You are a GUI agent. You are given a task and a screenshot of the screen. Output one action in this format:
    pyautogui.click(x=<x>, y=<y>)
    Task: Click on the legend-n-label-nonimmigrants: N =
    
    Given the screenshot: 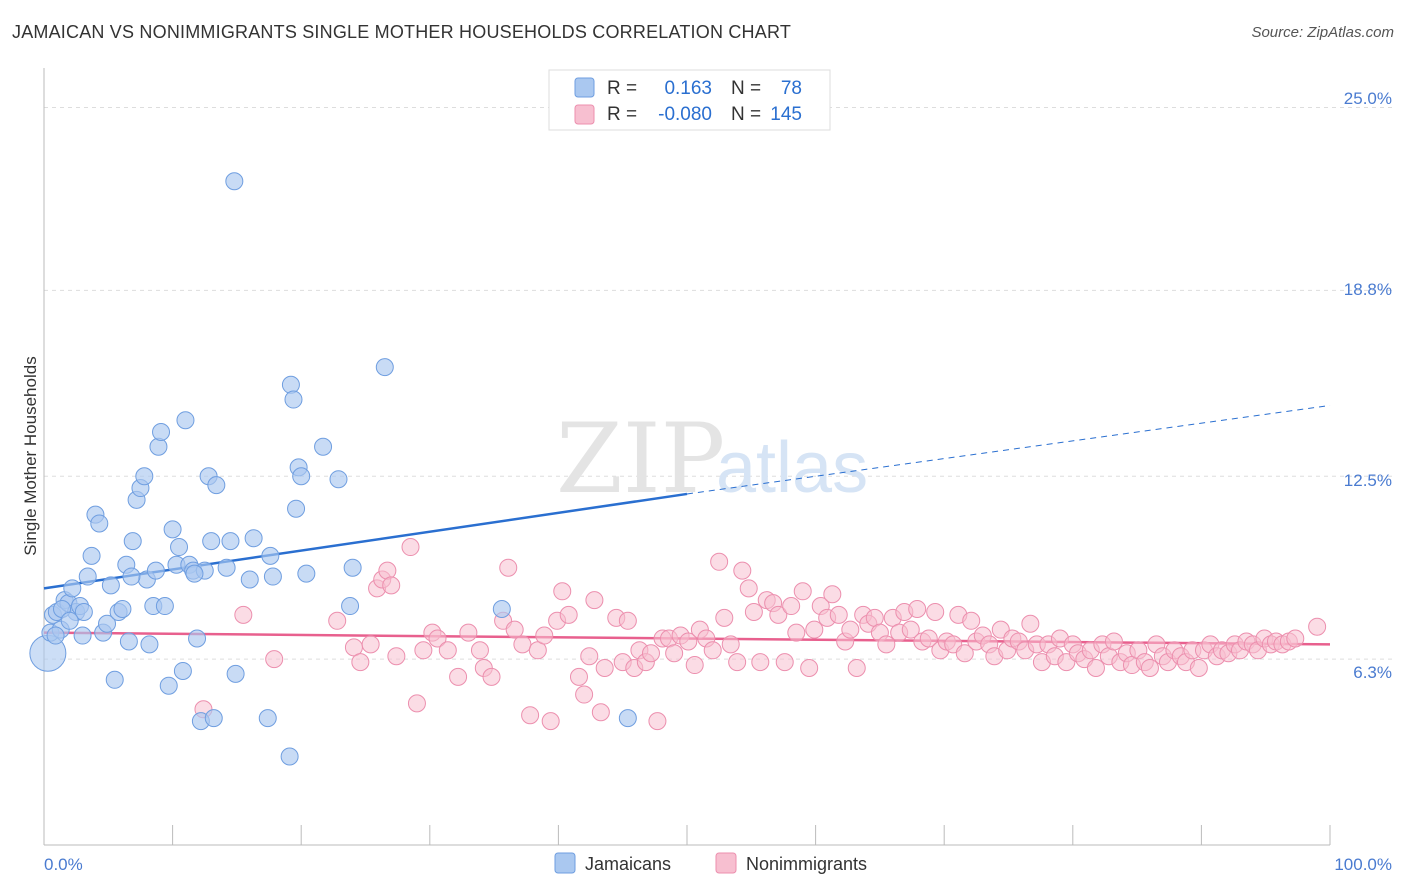 What is the action you would take?
    pyautogui.click(x=746, y=114)
    